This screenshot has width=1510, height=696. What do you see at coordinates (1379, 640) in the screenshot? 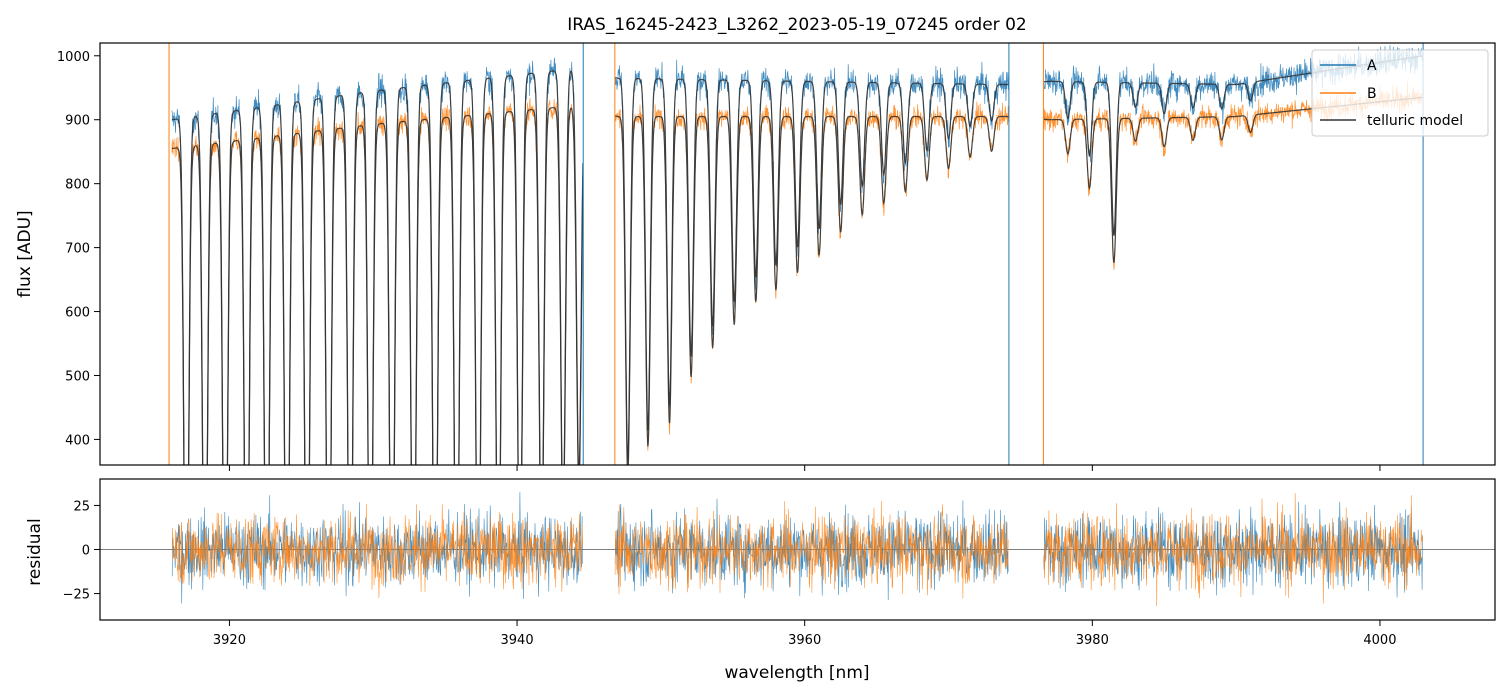
I see `x-tick-label: 4000` at bounding box center [1379, 640].